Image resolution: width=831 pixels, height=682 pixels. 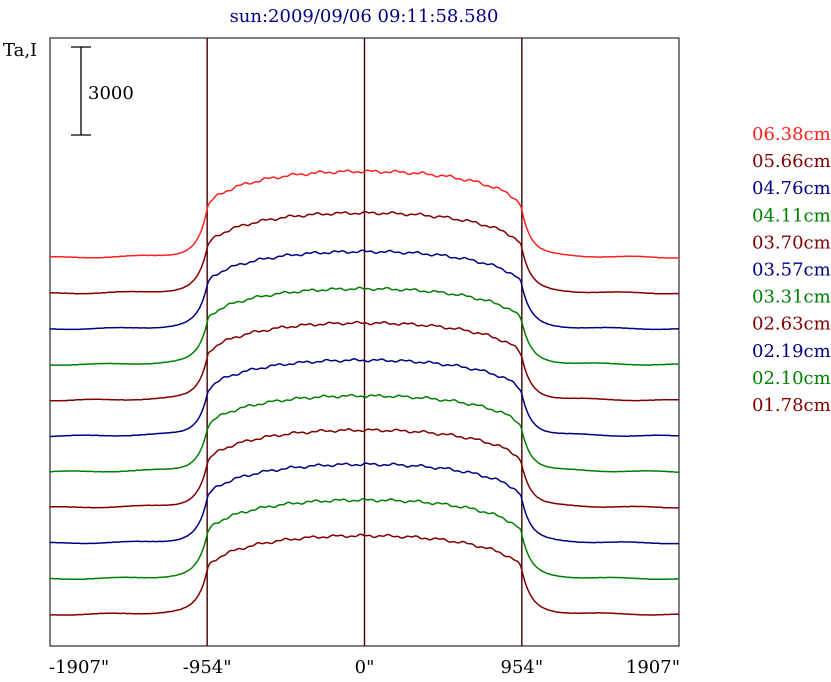 I want to click on scale-bar-label: 3000, so click(x=111, y=93).